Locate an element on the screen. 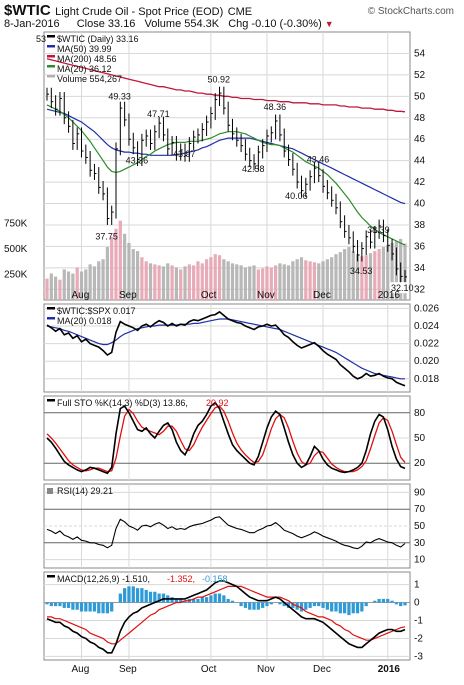 This screenshot has width=464, height=685. sto-tick-label: 20 is located at coordinates (420, 463).